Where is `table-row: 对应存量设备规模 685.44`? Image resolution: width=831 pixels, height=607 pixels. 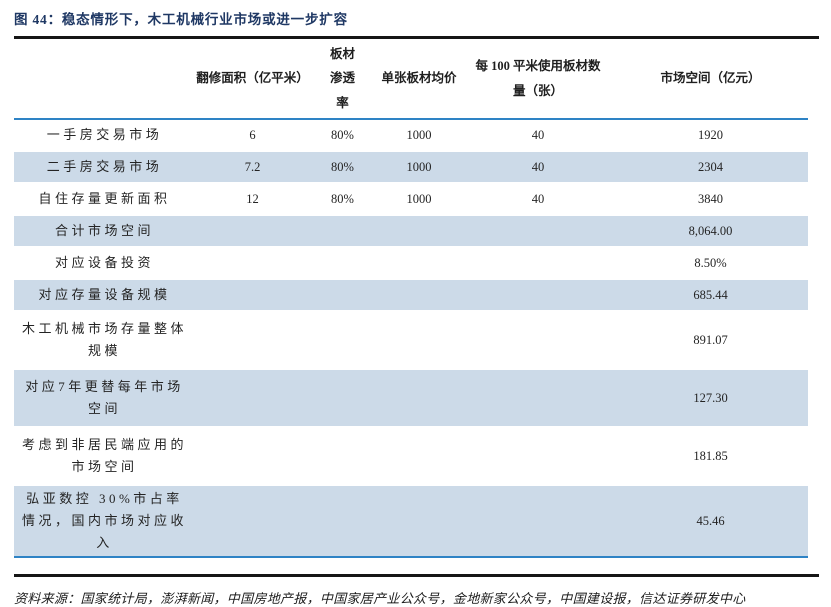
table-row: 对应存量设备规模 685.44 is located at coordinates (411, 295).